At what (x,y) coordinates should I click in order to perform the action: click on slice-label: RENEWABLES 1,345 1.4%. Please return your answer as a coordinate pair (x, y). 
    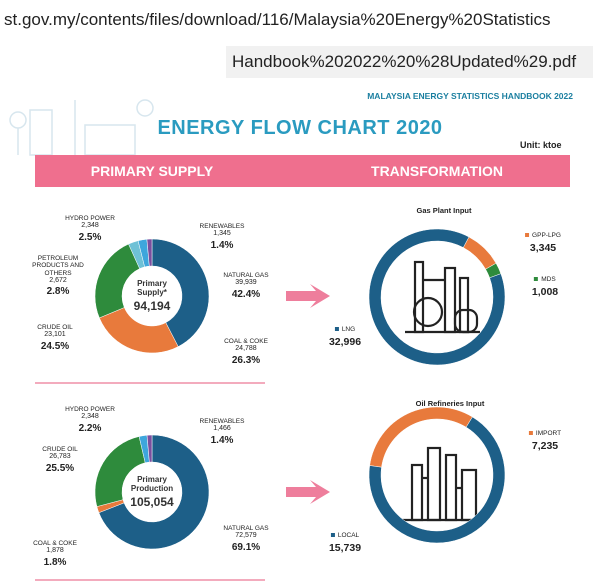
    Looking at the image, I should click on (222, 237).